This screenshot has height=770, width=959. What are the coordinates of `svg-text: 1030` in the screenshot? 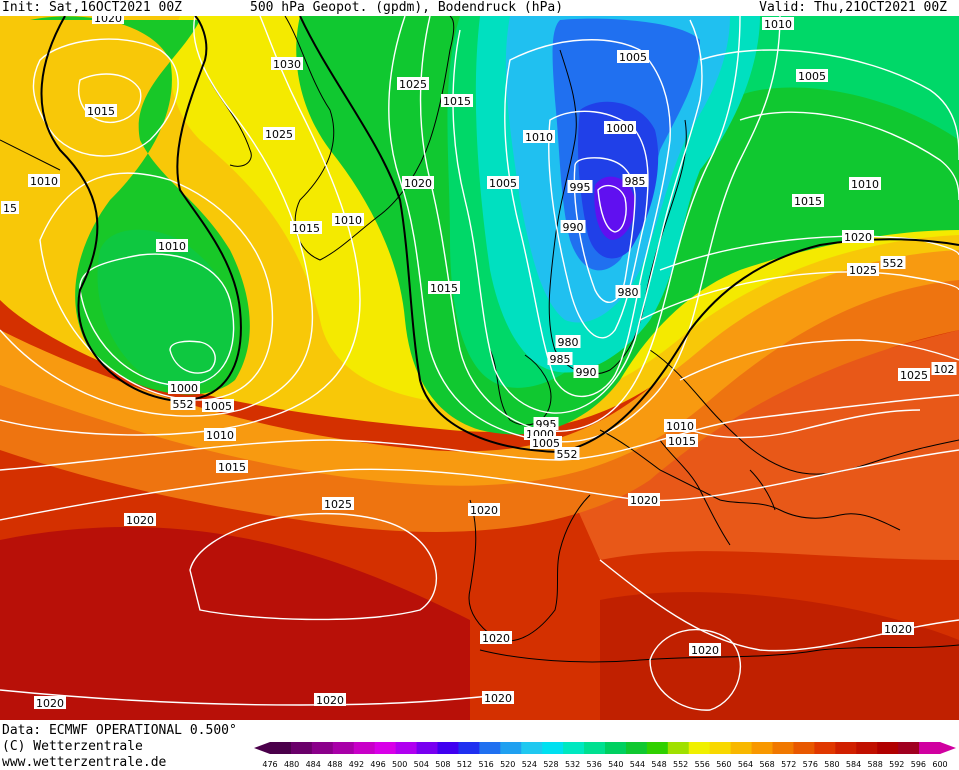 It's located at (287, 64).